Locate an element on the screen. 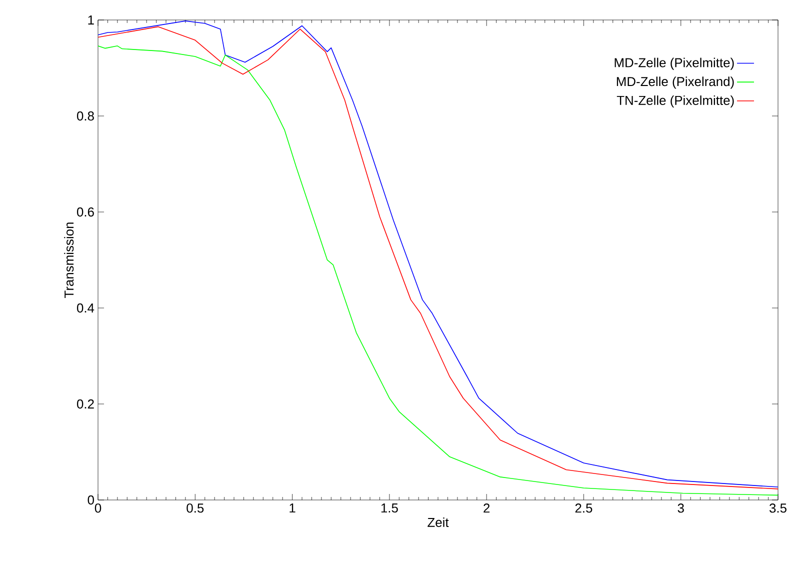 The width and height of the screenshot is (797, 566). y-axis-title: Transmission is located at coordinates (69, 260).